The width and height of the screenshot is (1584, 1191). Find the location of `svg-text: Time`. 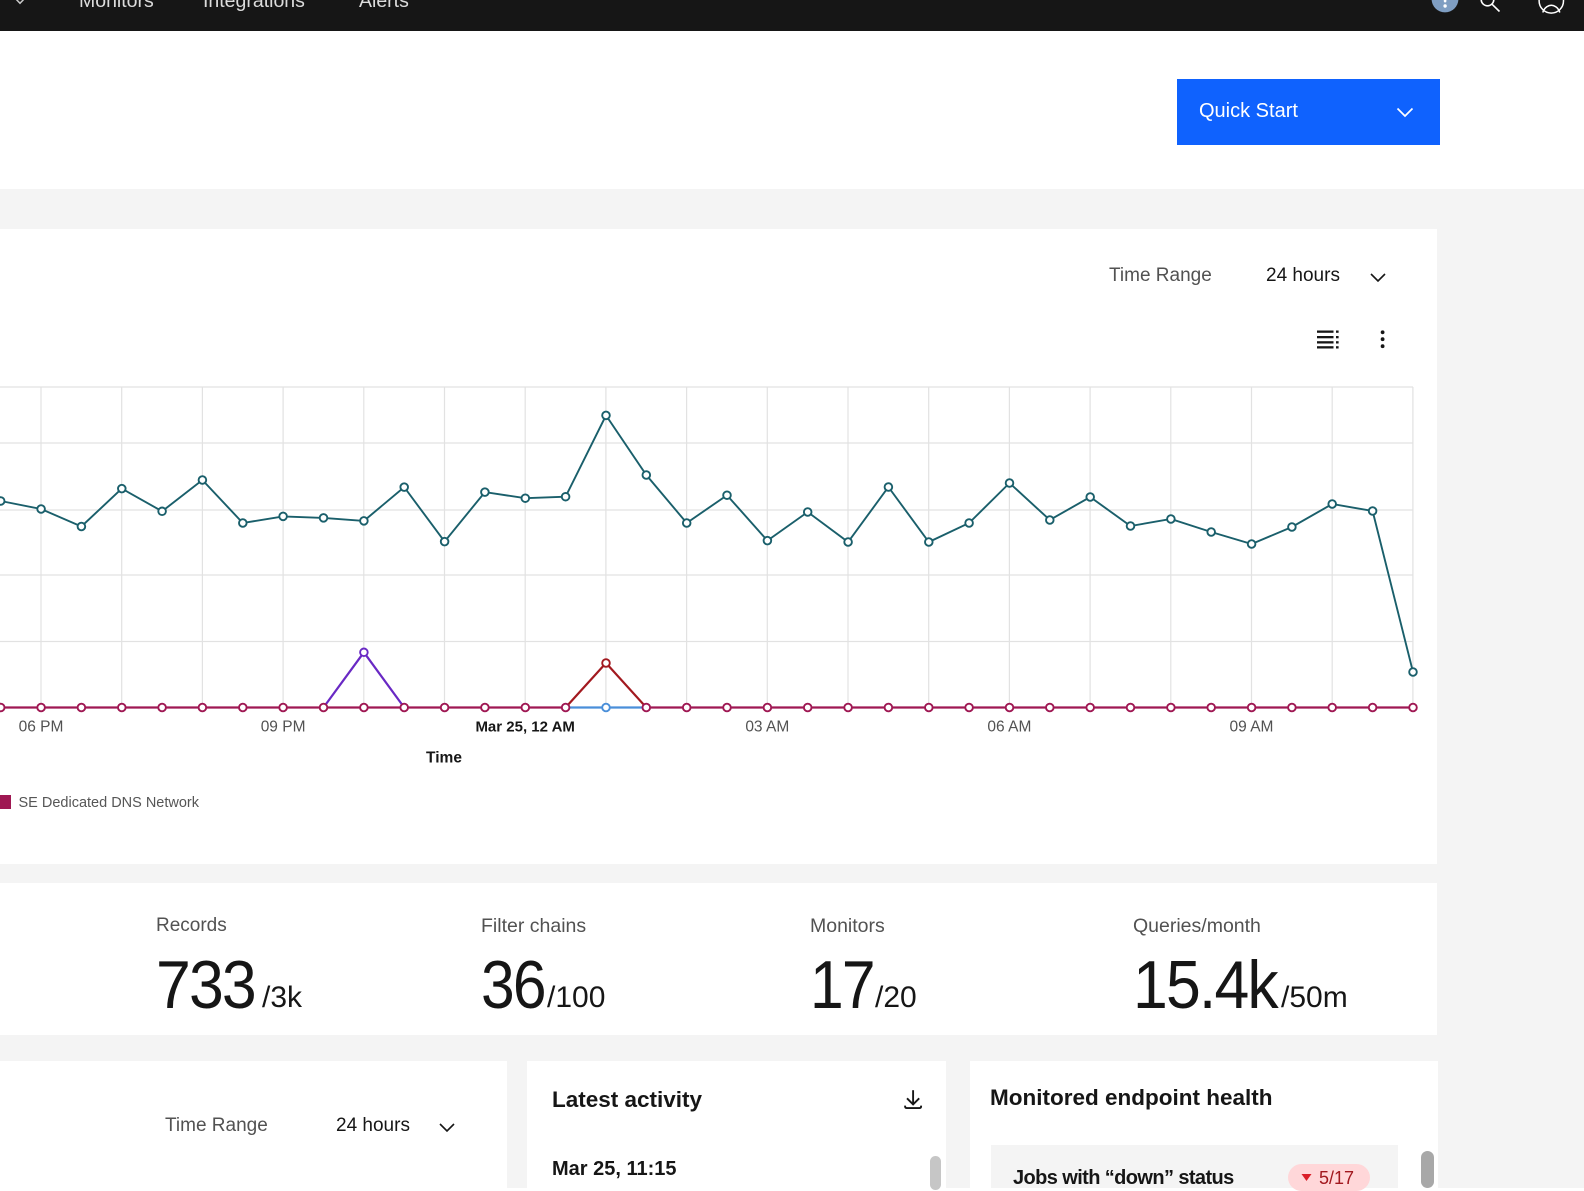

svg-text: Time is located at coordinates (444, 758).